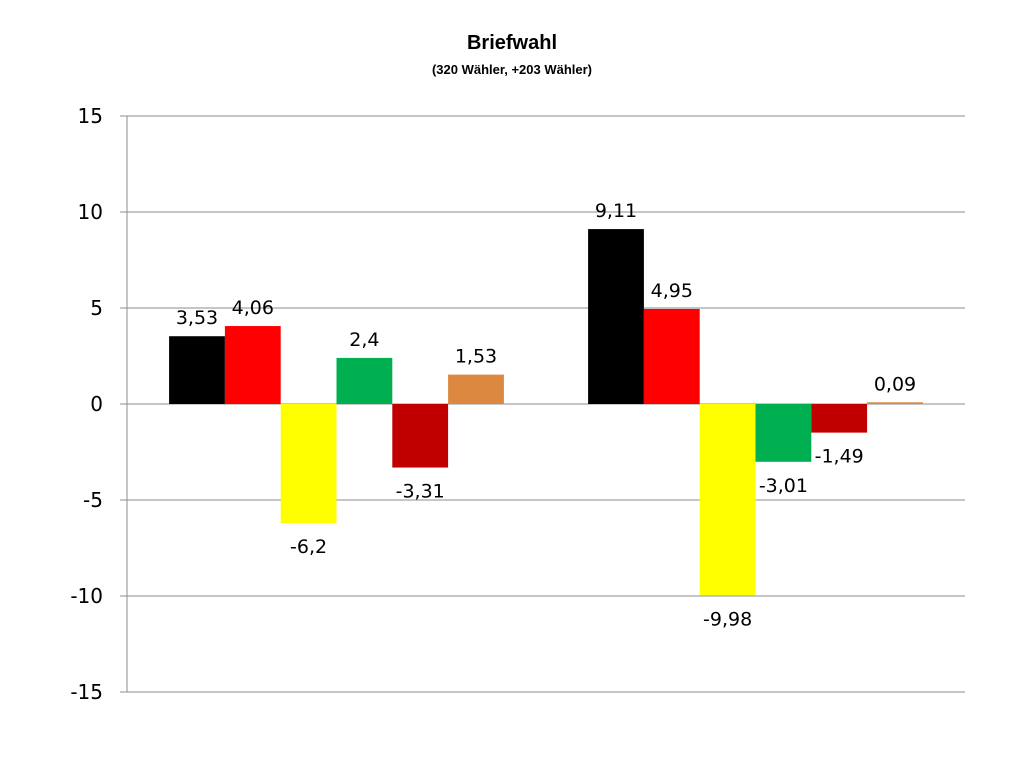  I want to click on chart-title: Briefwahl, so click(512, 43).